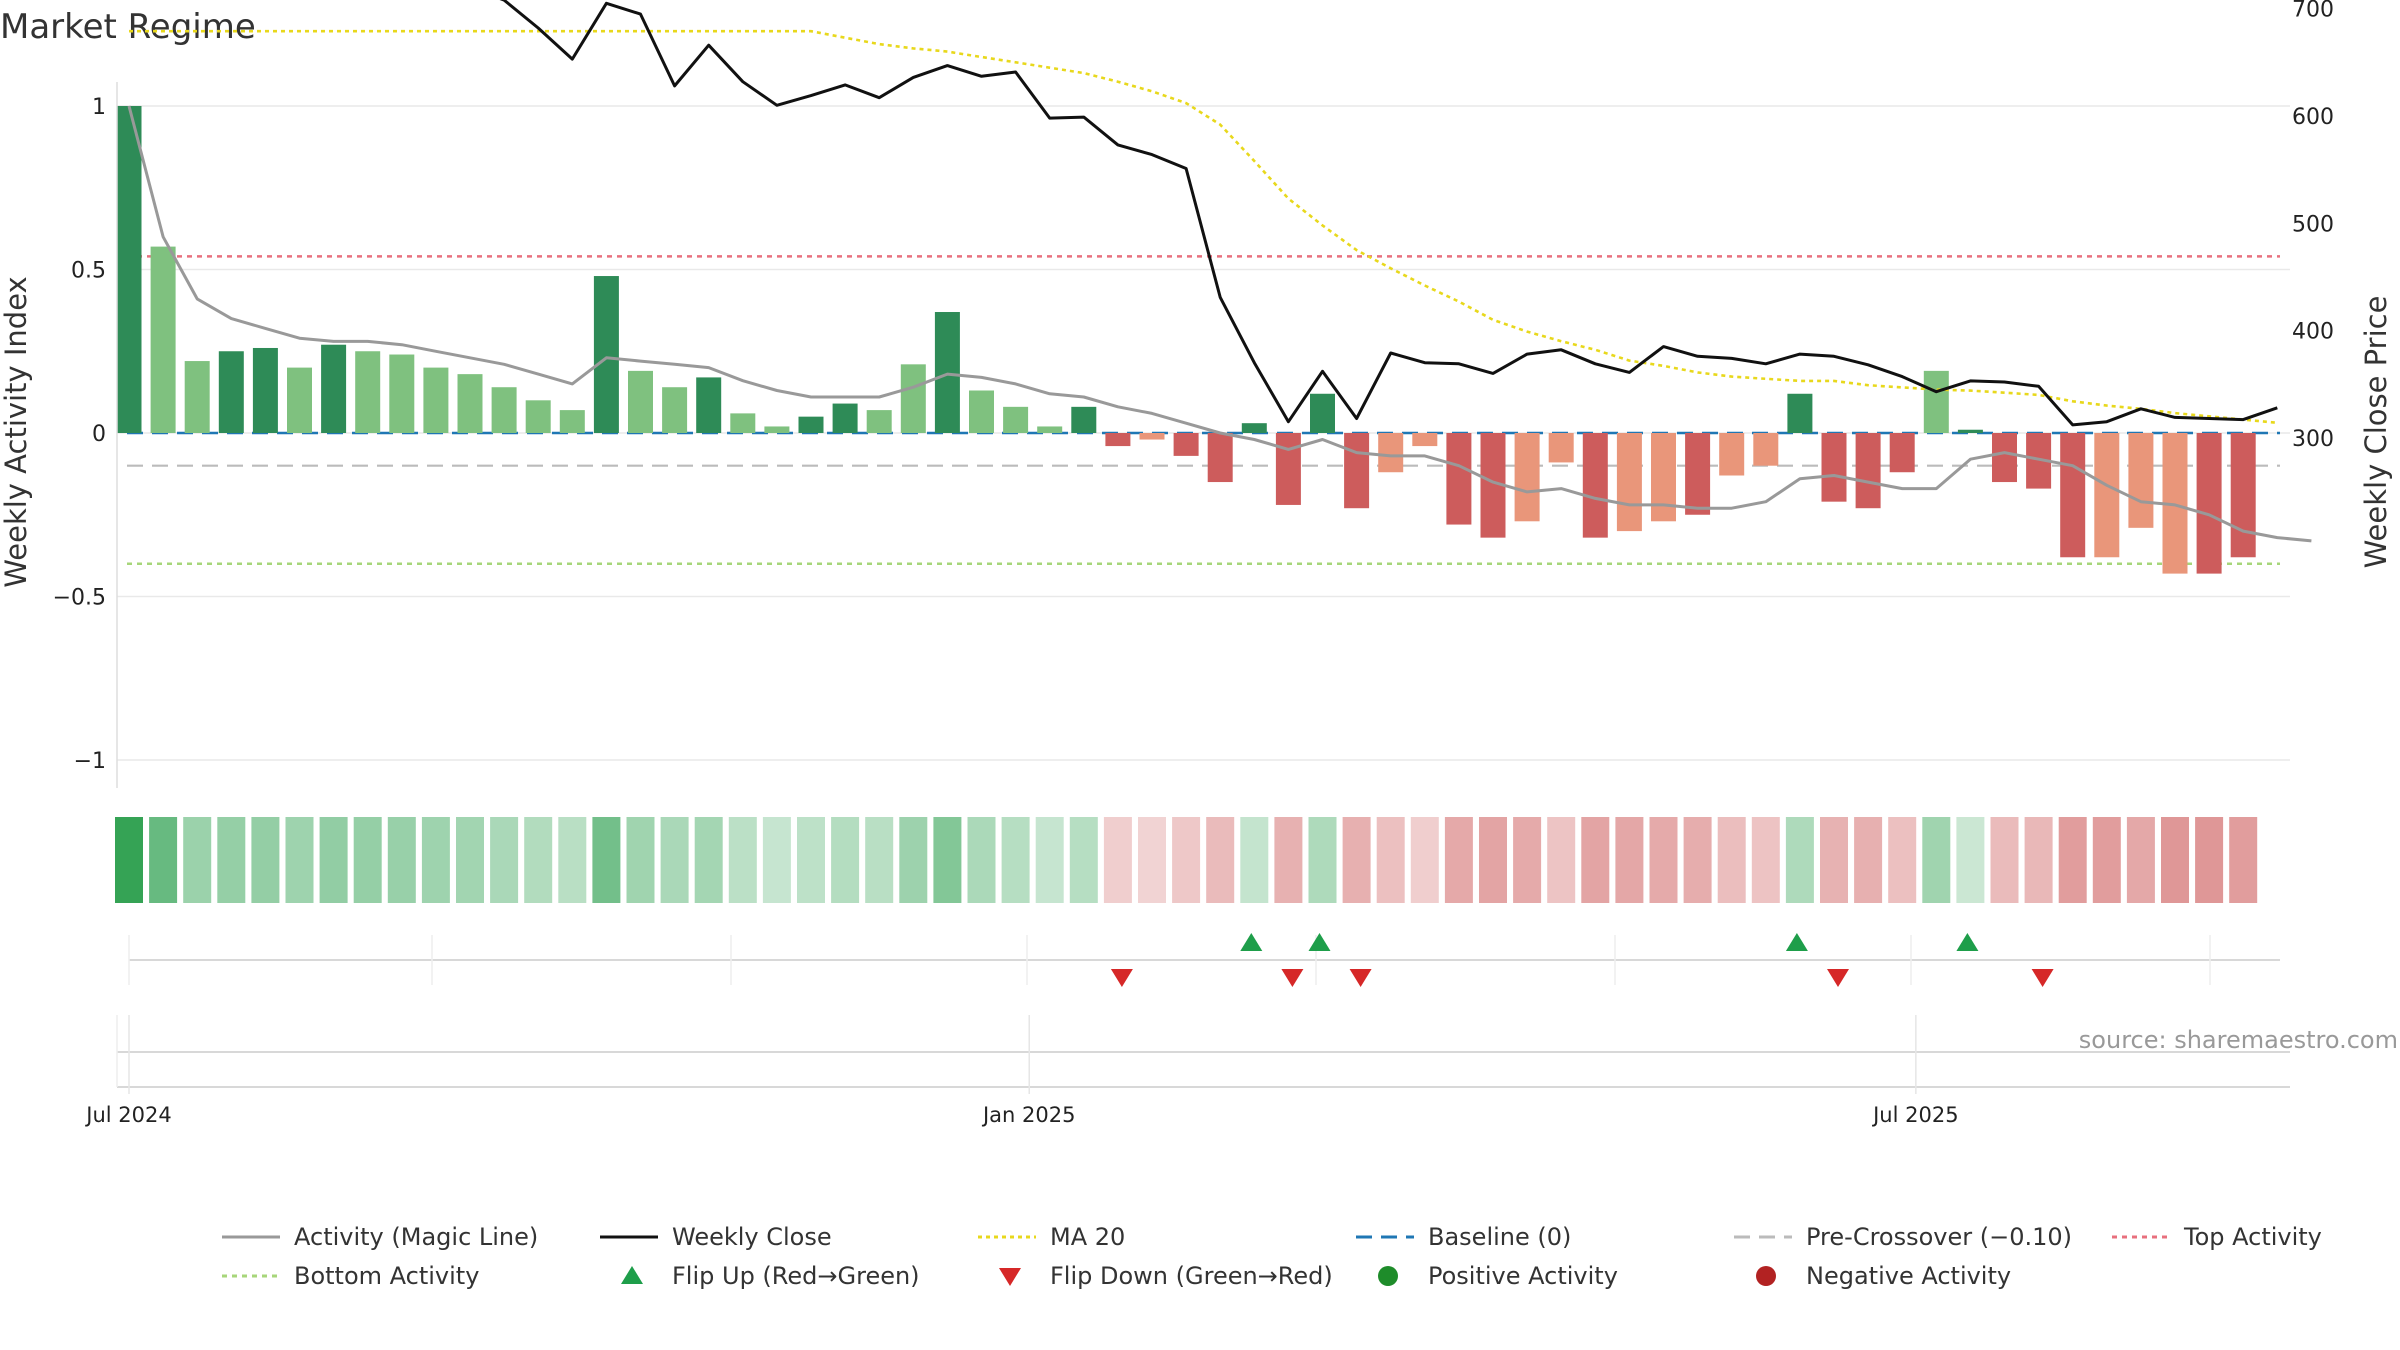 The width and height of the screenshot is (2400, 1350). Describe the element at coordinates (1883, 1276) in the screenshot. I see `legend-item-neg: Negative Activity` at that location.